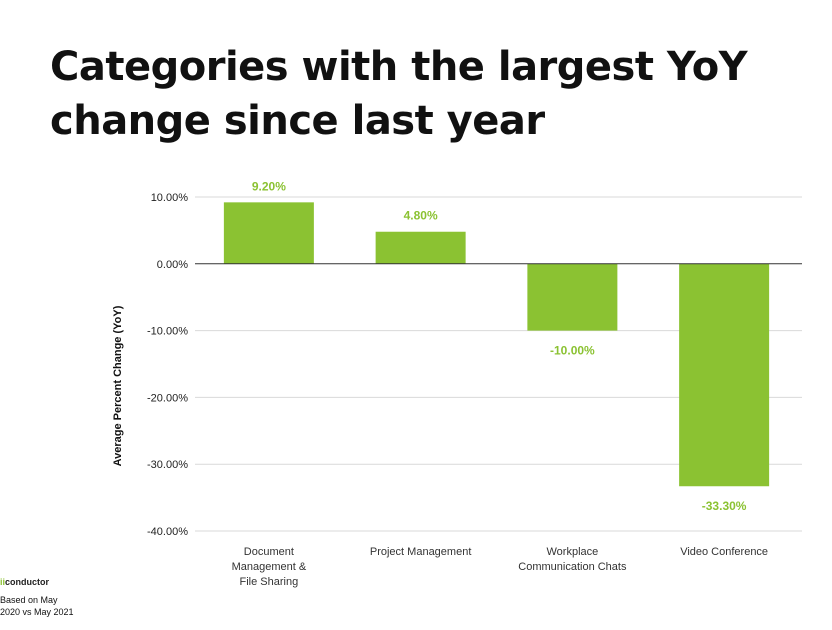 This screenshot has height=630, width=832. I want to click on logo-text: conductor, so click(27, 582).